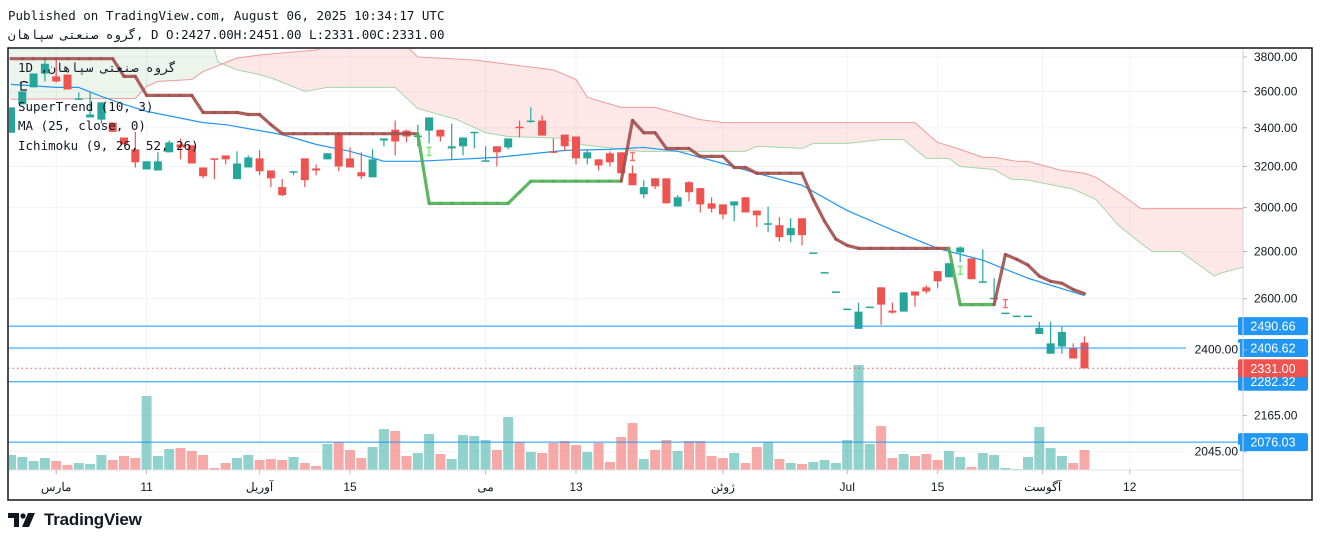 This screenshot has width=1320, height=541. Describe the element at coordinates (1276, 57) in the screenshot. I see `price-tick-label: 3800.00` at that location.